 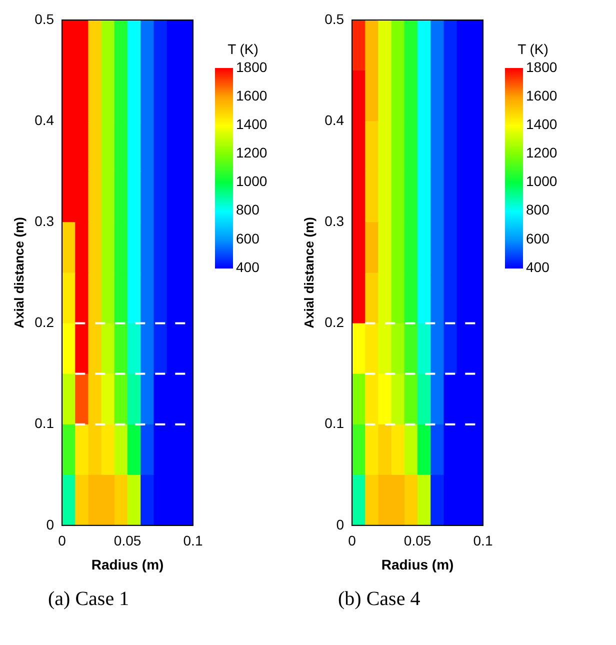 I want to click on text: (a) Case 1, so click(x=89, y=599).